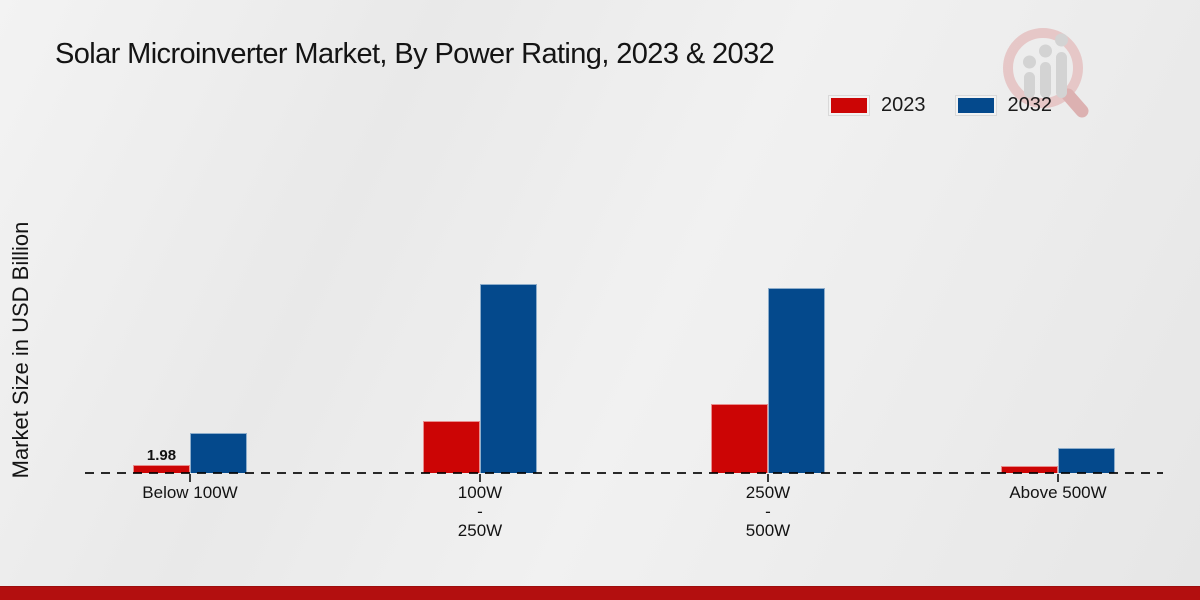  Describe the element at coordinates (451, 447) in the screenshot. I see `bar-2023-100w-250w` at that location.